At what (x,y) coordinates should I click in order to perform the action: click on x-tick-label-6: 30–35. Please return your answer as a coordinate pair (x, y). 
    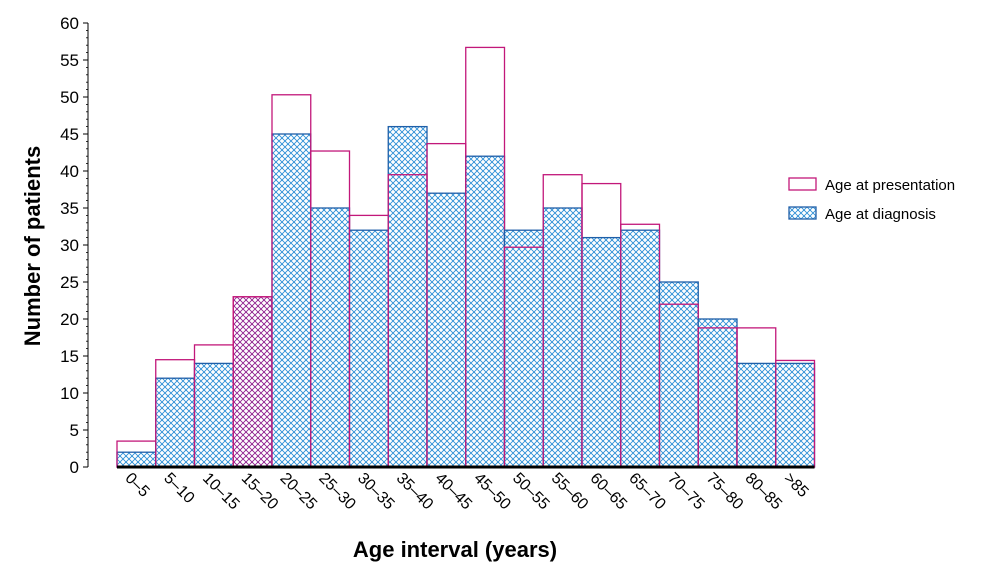
    Looking at the image, I should click on (376, 492).